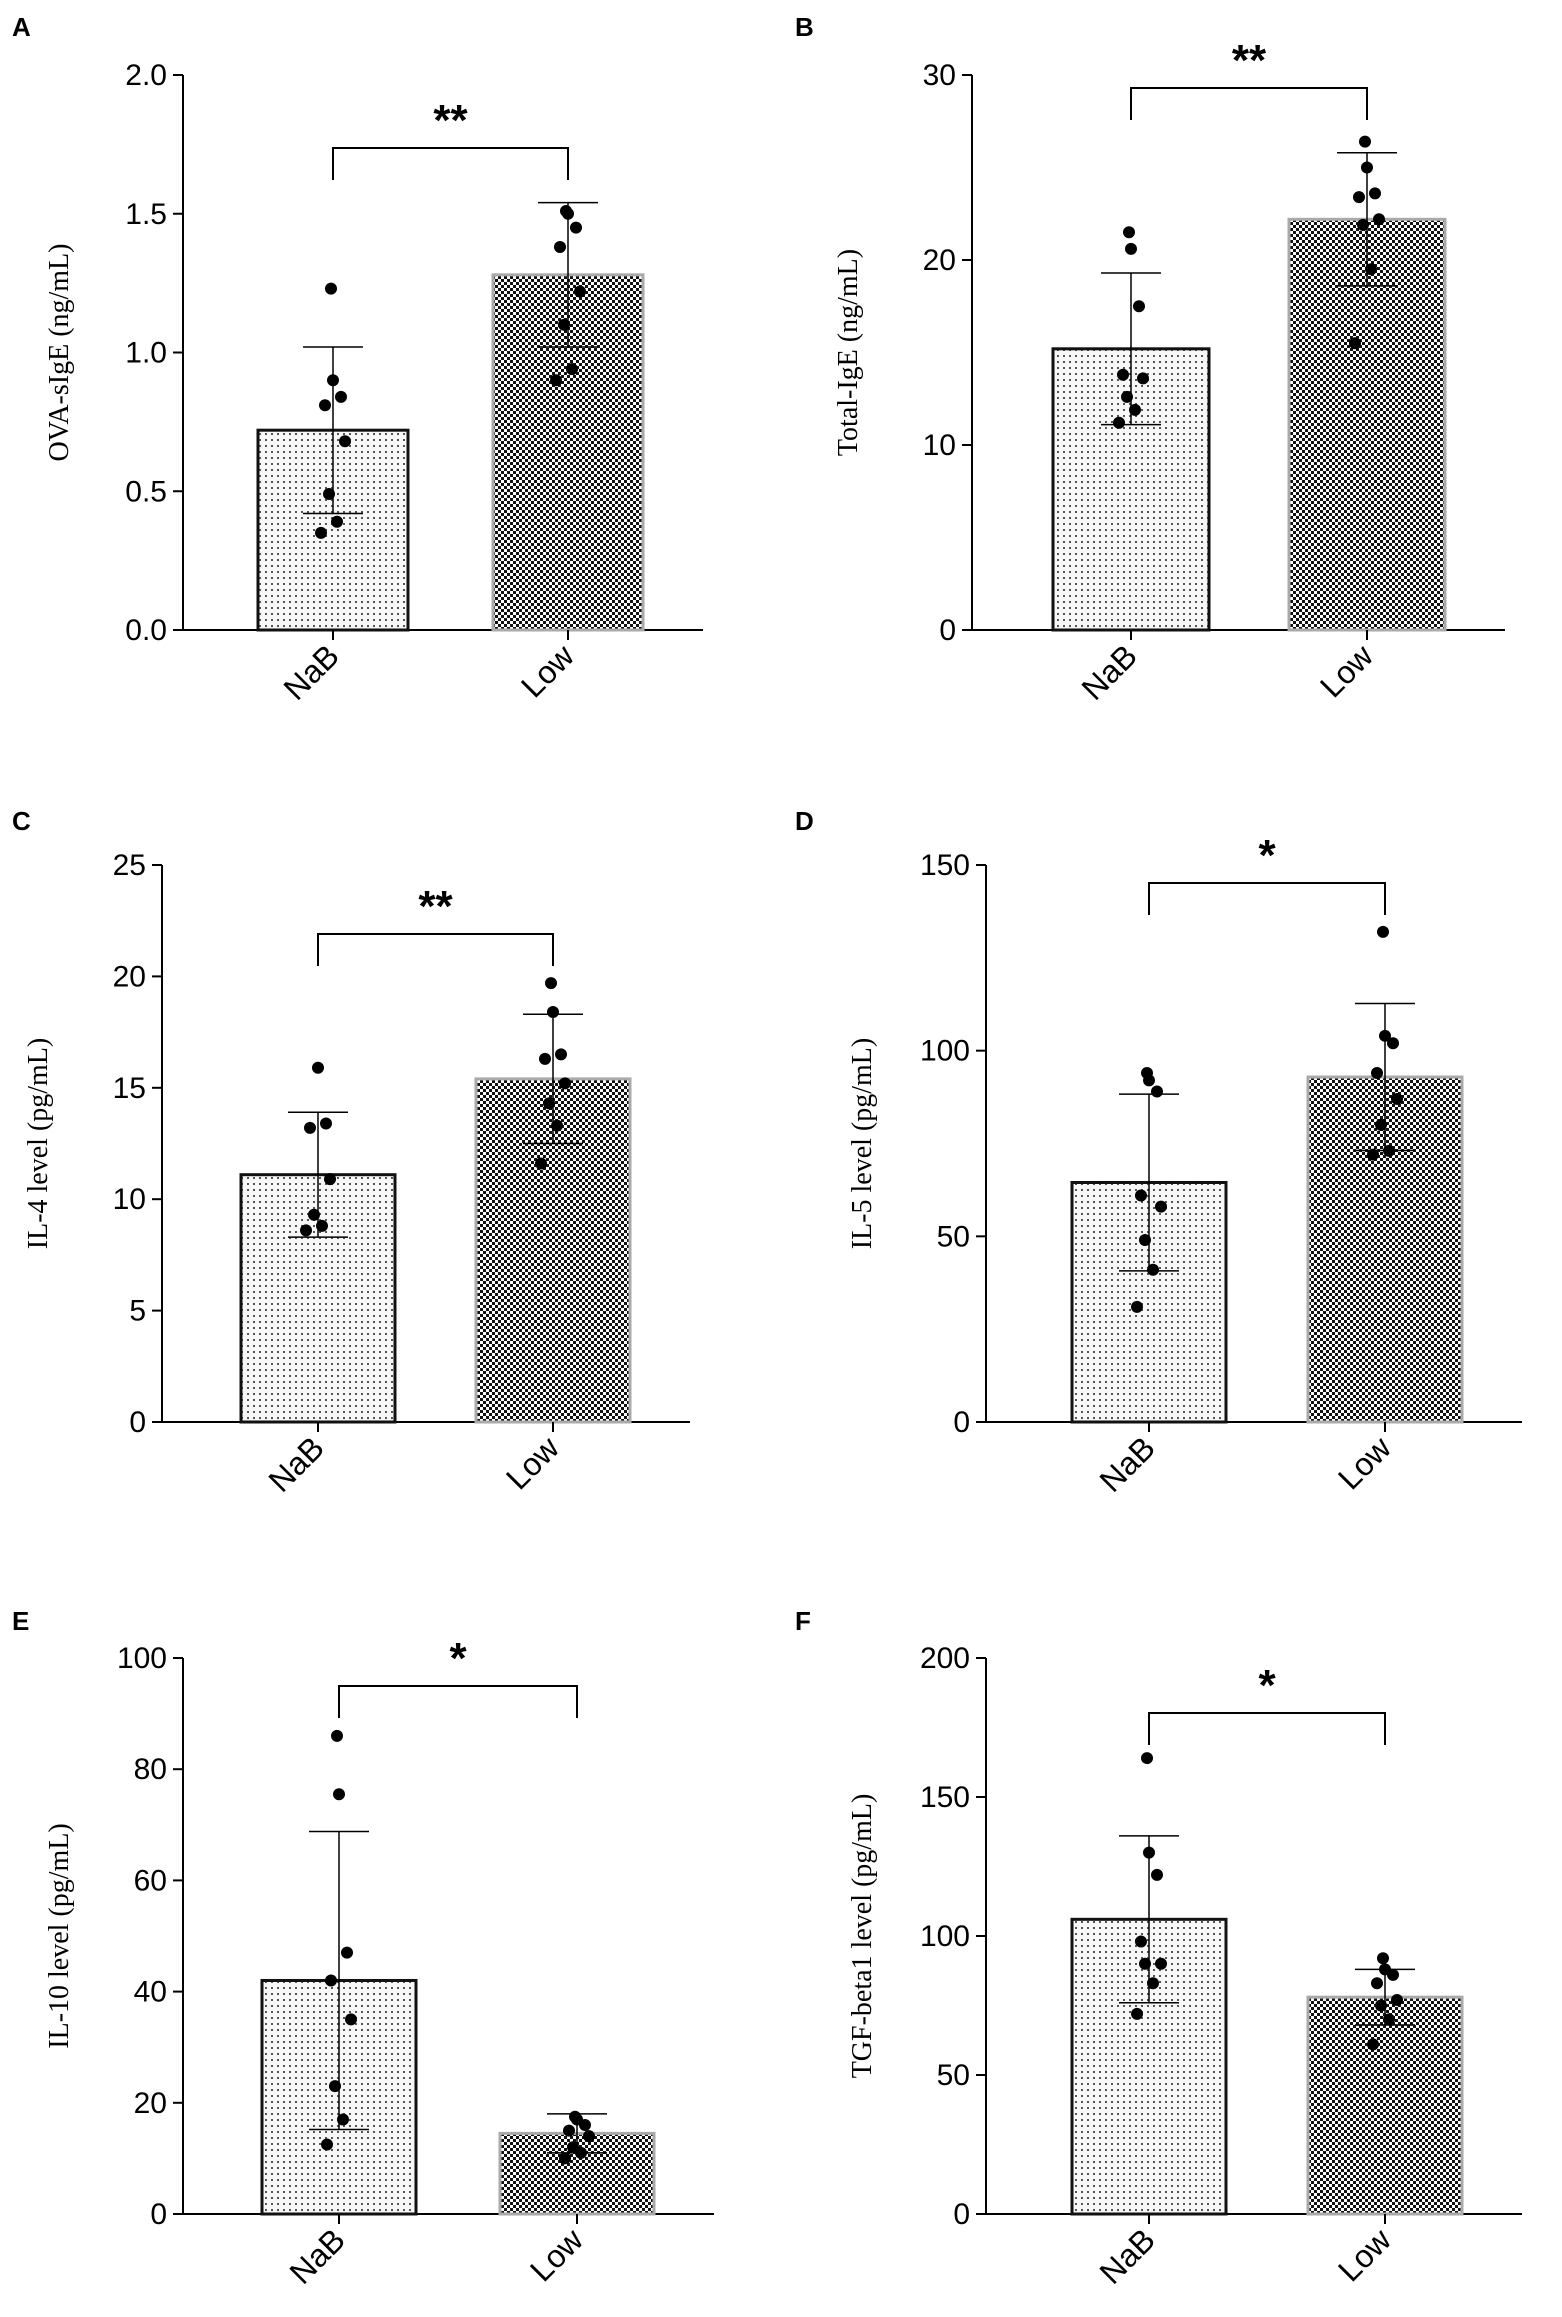 The height and width of the screenshot is (2317, 1562). Describe the element at coordinates (848, 352) in the screenshot. I see `y-axis-title: Total-IgE (ng/mL)` at that location.